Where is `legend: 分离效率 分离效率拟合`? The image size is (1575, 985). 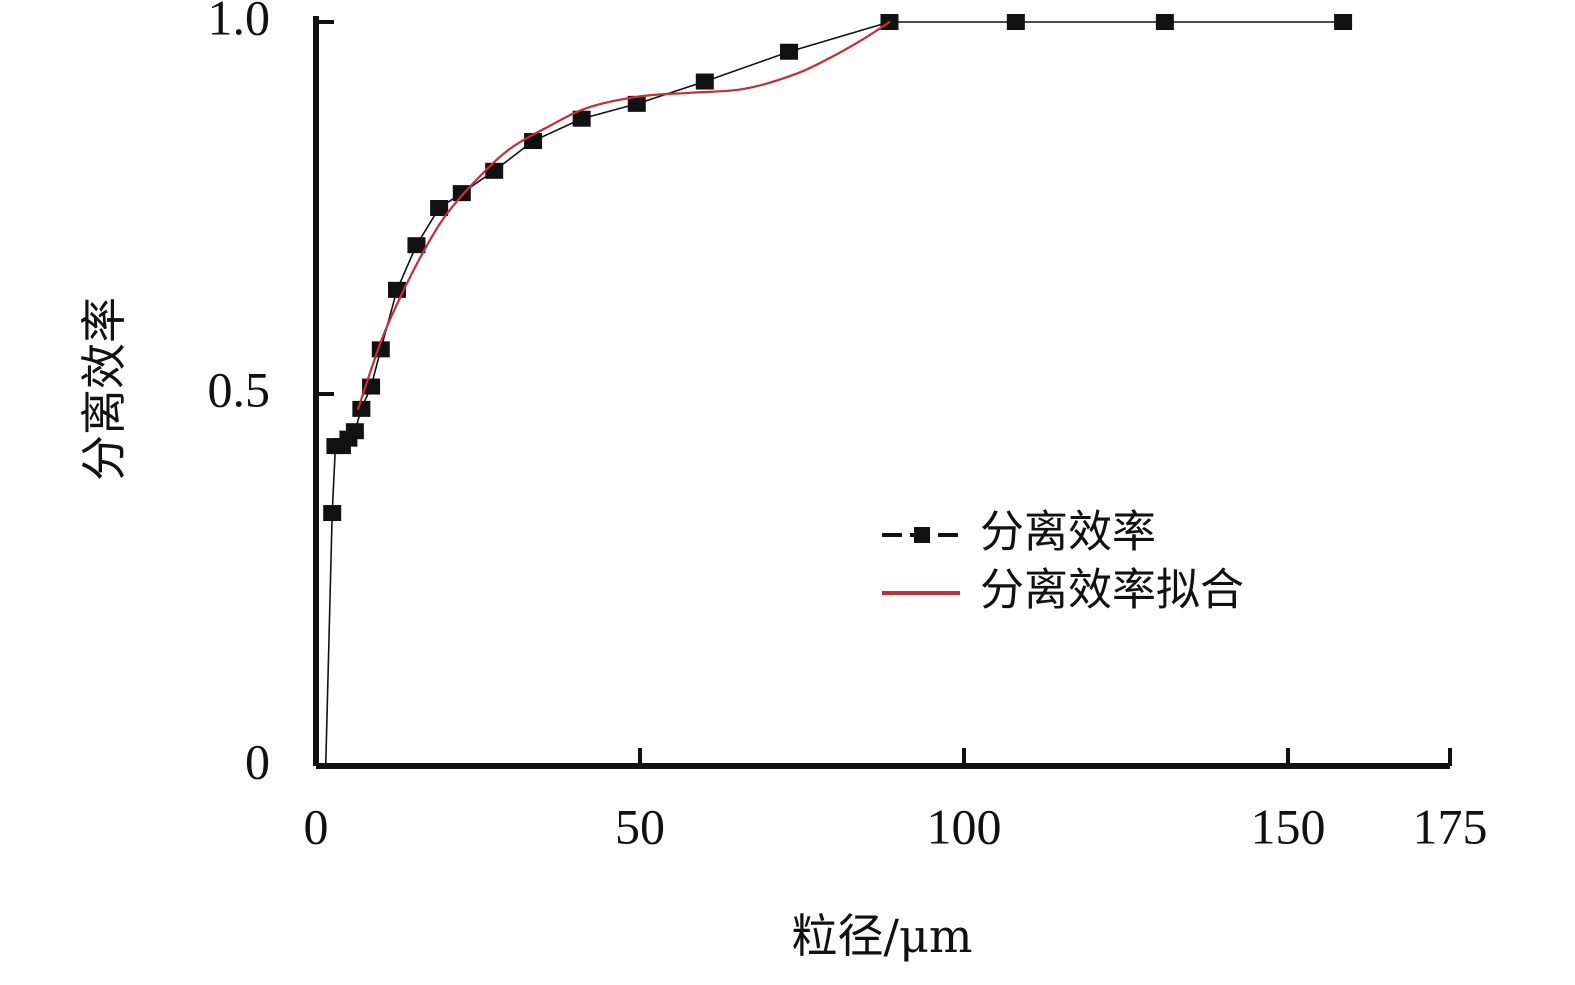 legend: 分离效率 分离效率拟合 is located at coordinates (1063, 561).